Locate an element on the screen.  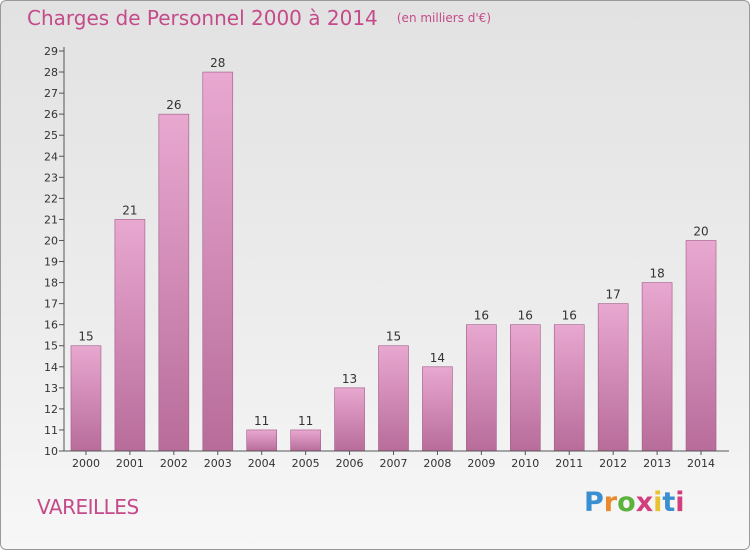
y-tick-label: 26 is located at coordinates (51, 114).